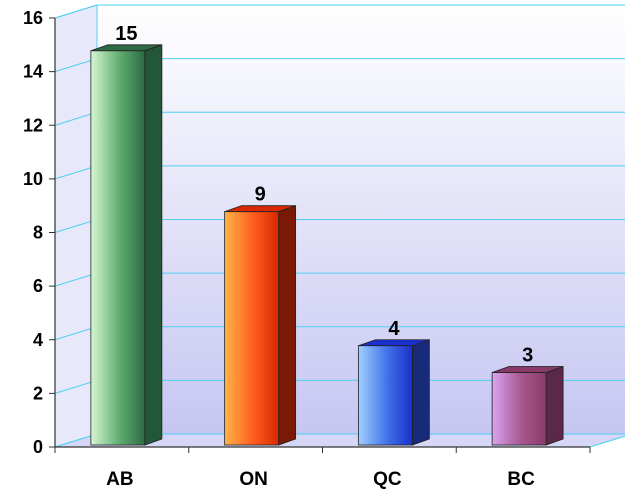 This screenshot has height=498, width=625. I want to click on y-tick-label: 12, so click(33, 125).